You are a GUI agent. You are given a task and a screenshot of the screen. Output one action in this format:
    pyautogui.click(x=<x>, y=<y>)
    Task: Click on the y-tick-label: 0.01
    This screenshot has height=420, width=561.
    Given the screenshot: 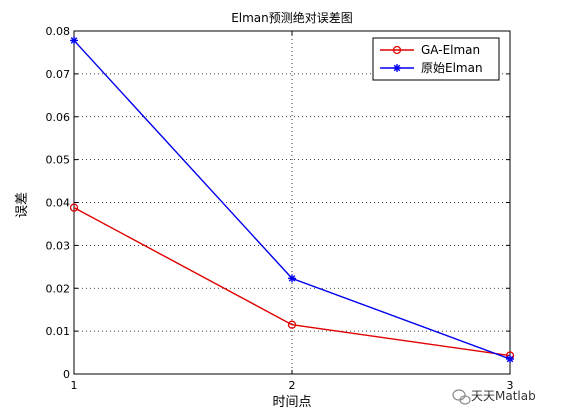 What is the action you would take?
    pyautogui.click(x=58, y=331)
    